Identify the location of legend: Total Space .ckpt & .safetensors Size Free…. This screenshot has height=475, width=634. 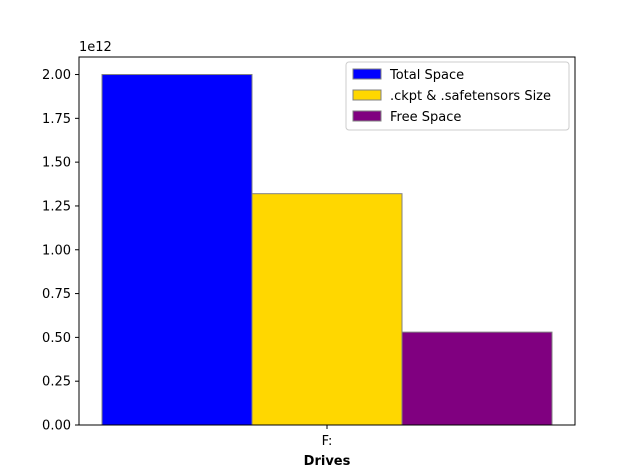
(457, 96).